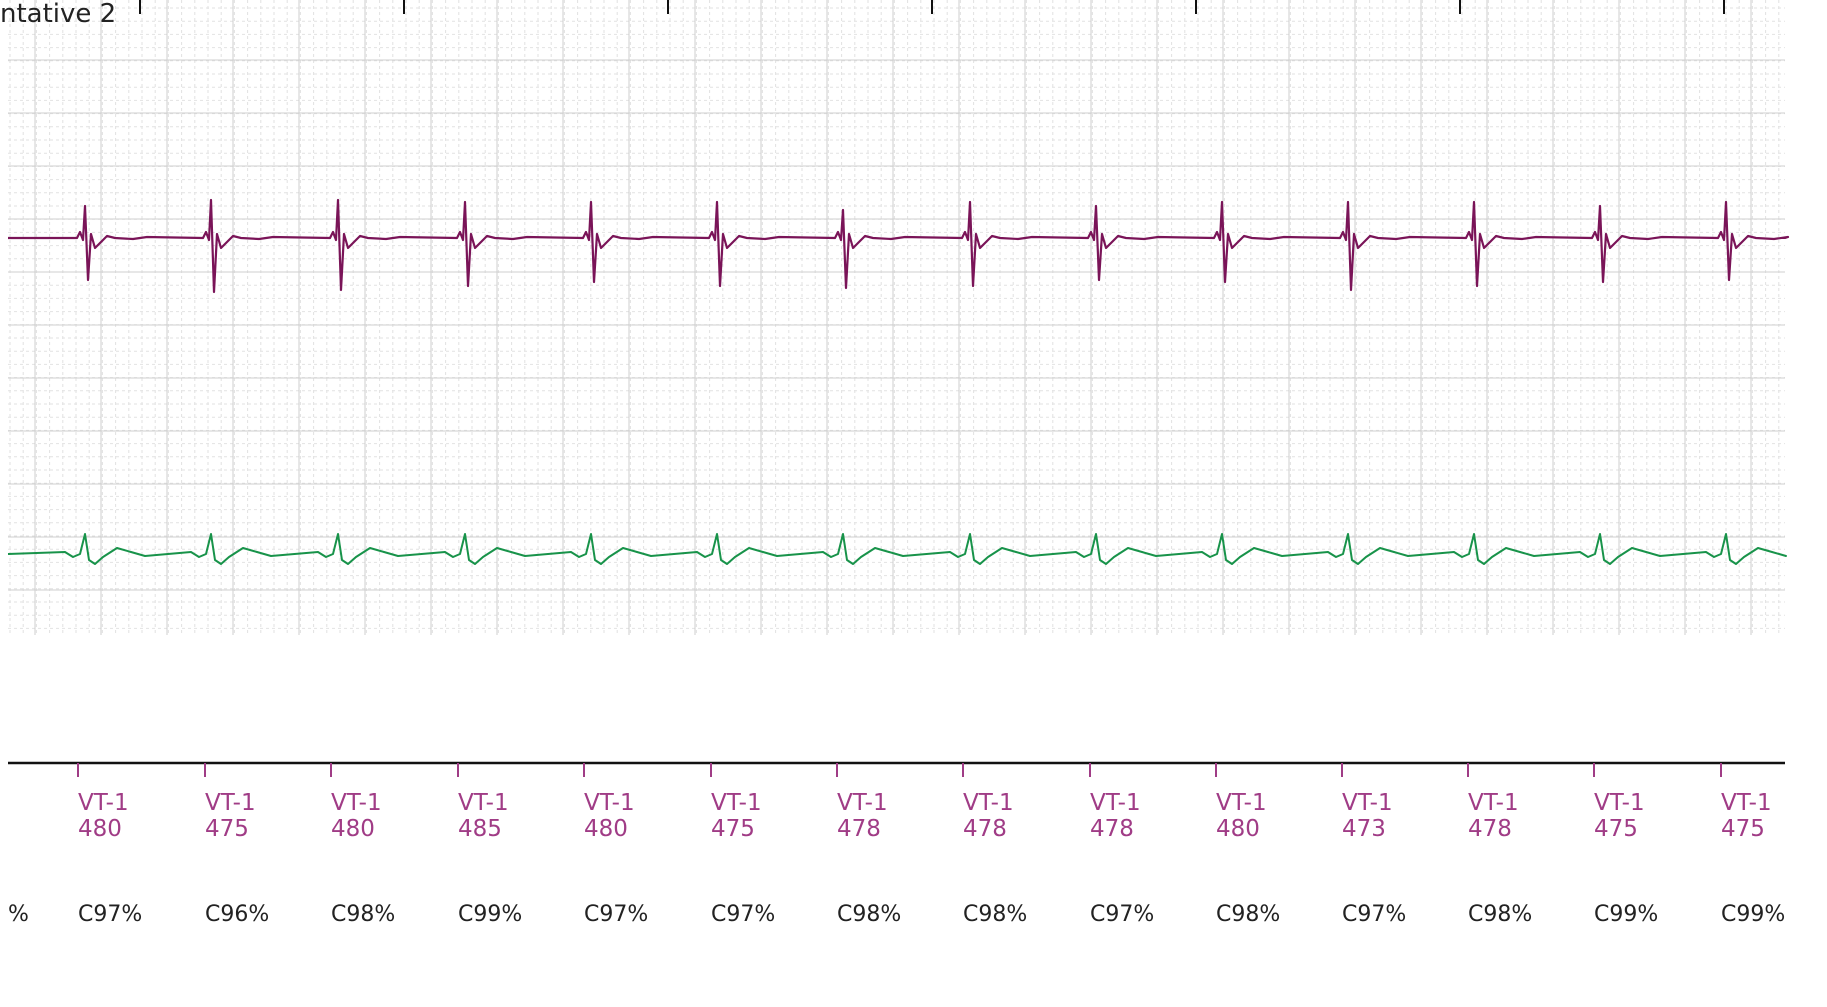  I want to click on time-ruler-ticks, so click(932, 7).